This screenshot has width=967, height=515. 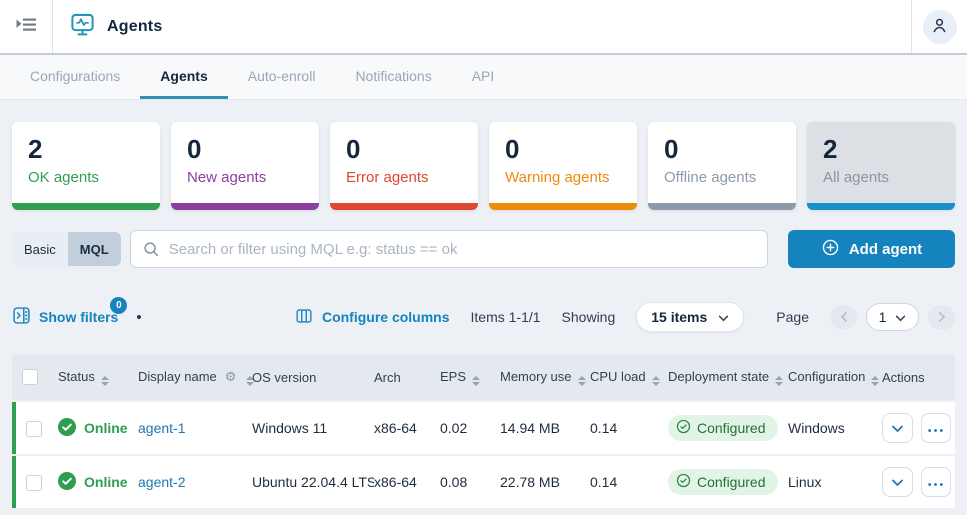 What do you see at coordinates (30, 377) in the screenshot?
I see `select-all-checkbox` at bounding box center [30, 377].